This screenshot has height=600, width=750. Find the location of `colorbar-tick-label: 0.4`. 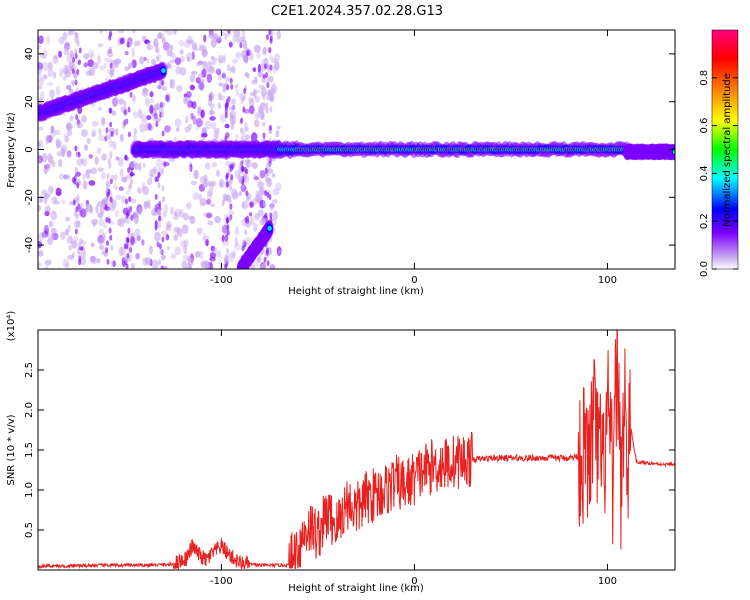

colorbar-tick-label: 0.4 is located at coordinates (704, 173).